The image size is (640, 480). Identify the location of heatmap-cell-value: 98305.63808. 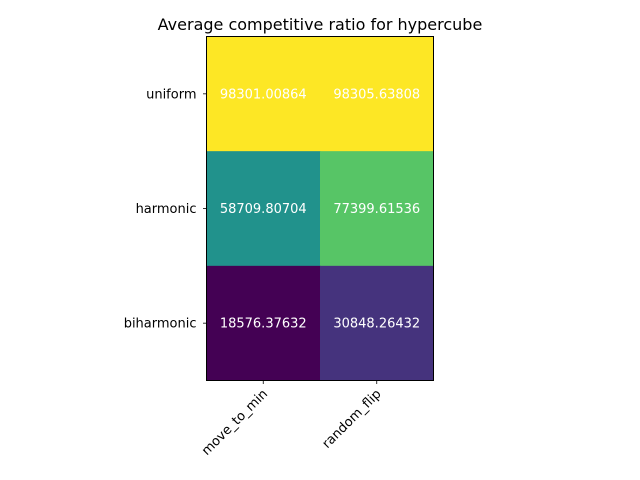
(376, 94).